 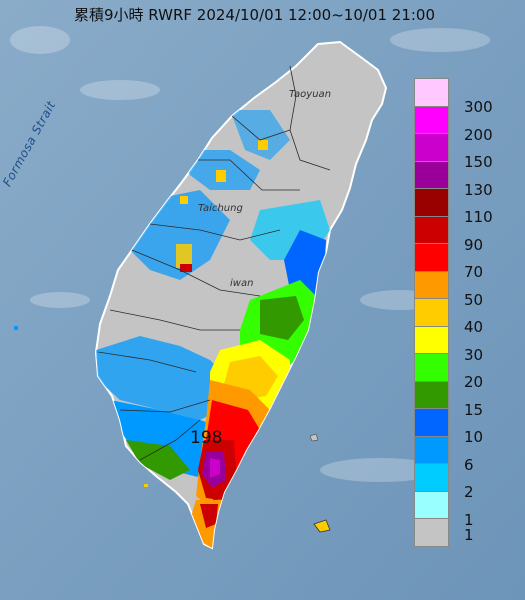 I want to click on penghu-dot, so click(x=16, y=328).